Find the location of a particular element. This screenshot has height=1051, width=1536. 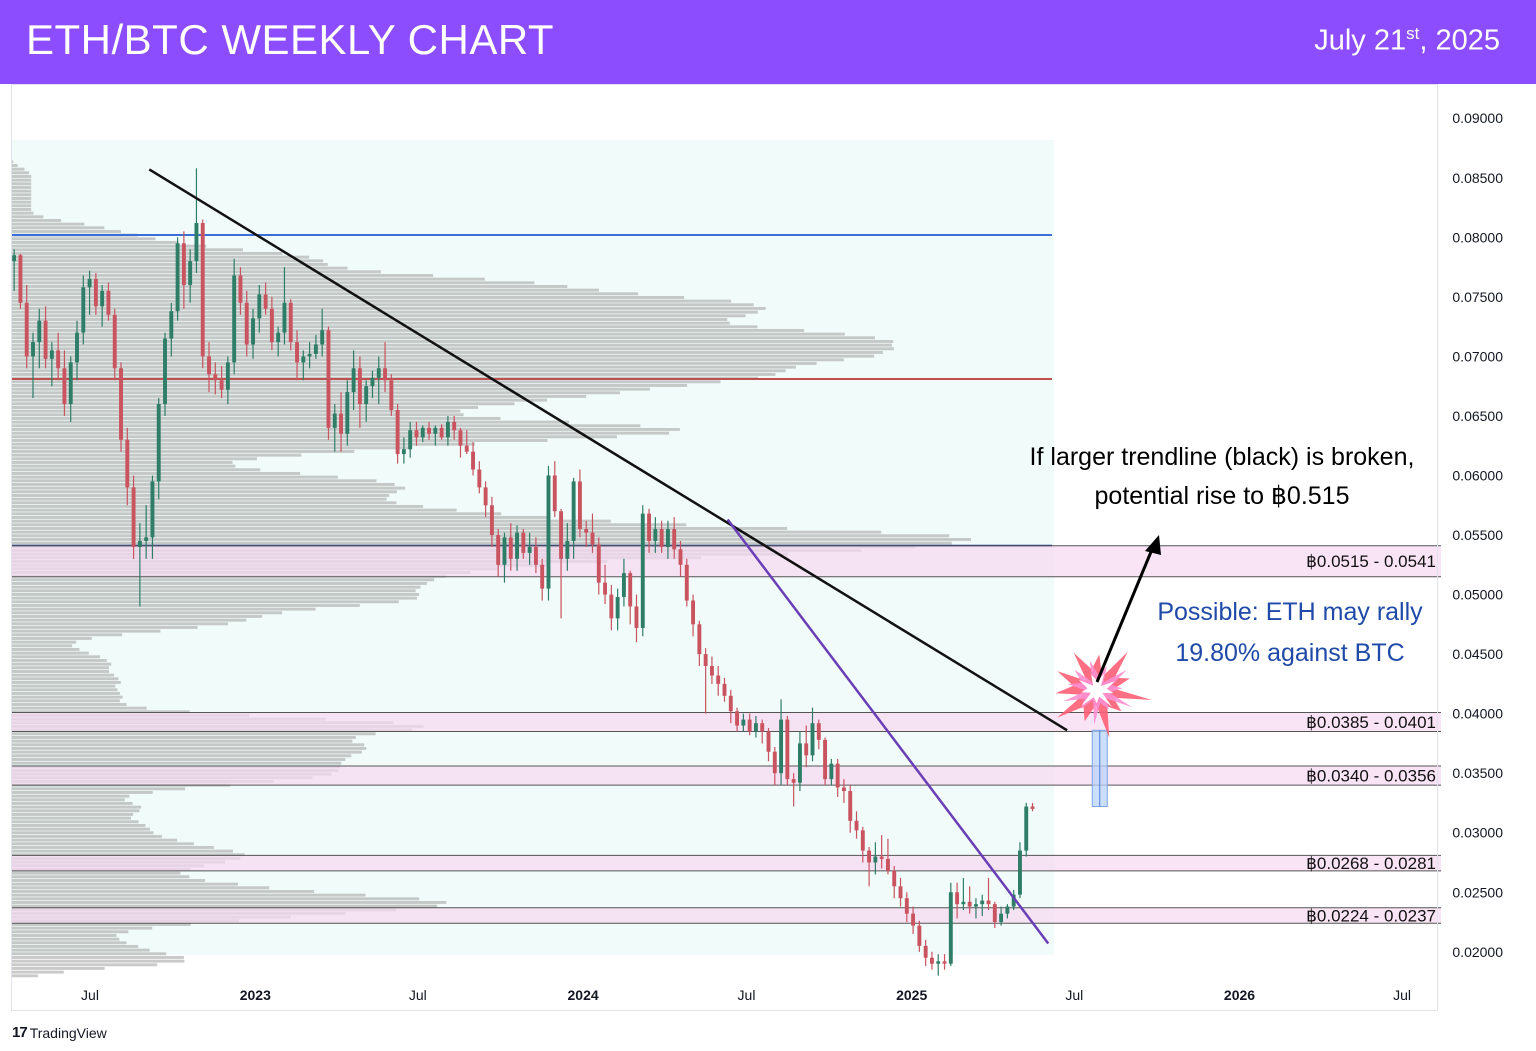

smaller-trendline is located at coordinates (888, 731).